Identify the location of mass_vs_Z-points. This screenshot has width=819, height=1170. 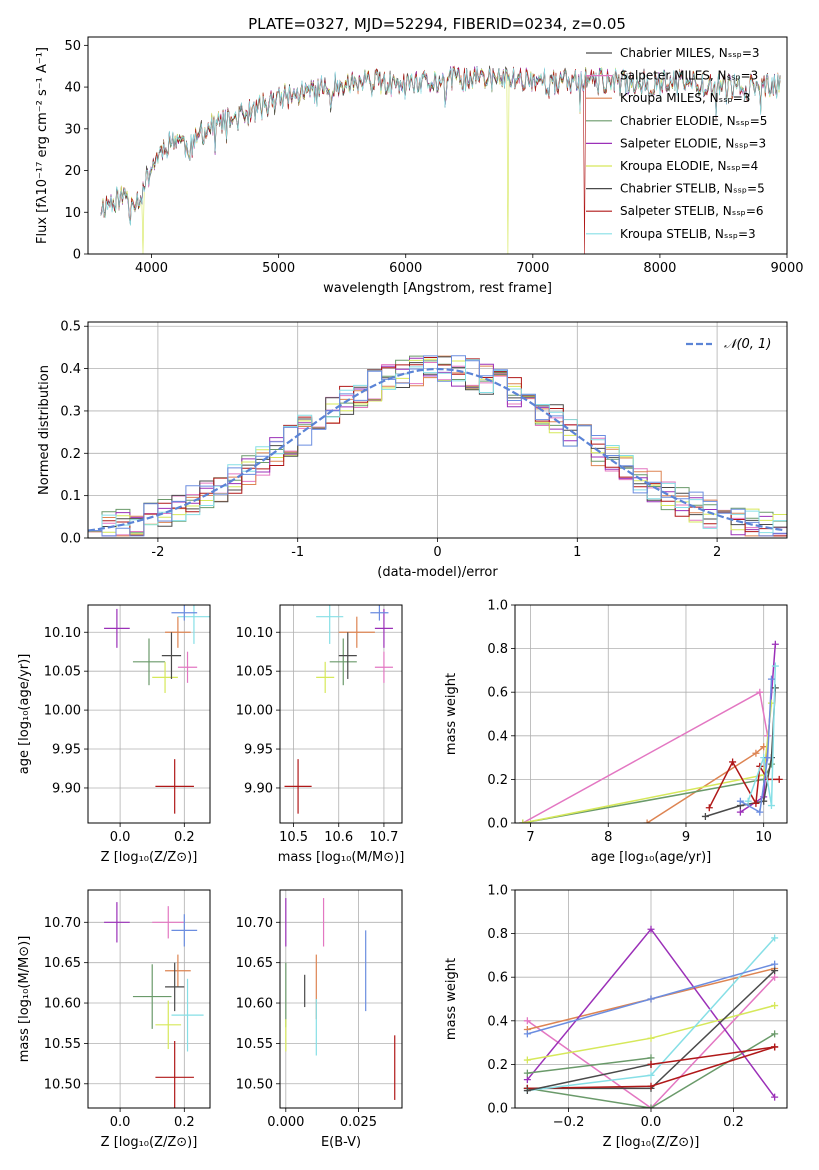
(154, 1005).